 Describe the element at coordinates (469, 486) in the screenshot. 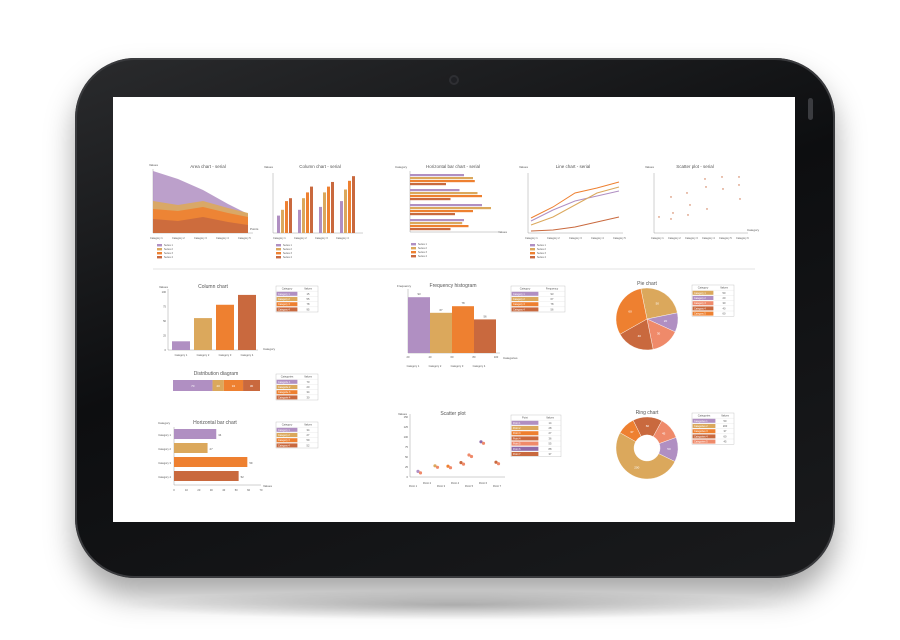

I see `scatter-cat-5: Point 5` at that location.